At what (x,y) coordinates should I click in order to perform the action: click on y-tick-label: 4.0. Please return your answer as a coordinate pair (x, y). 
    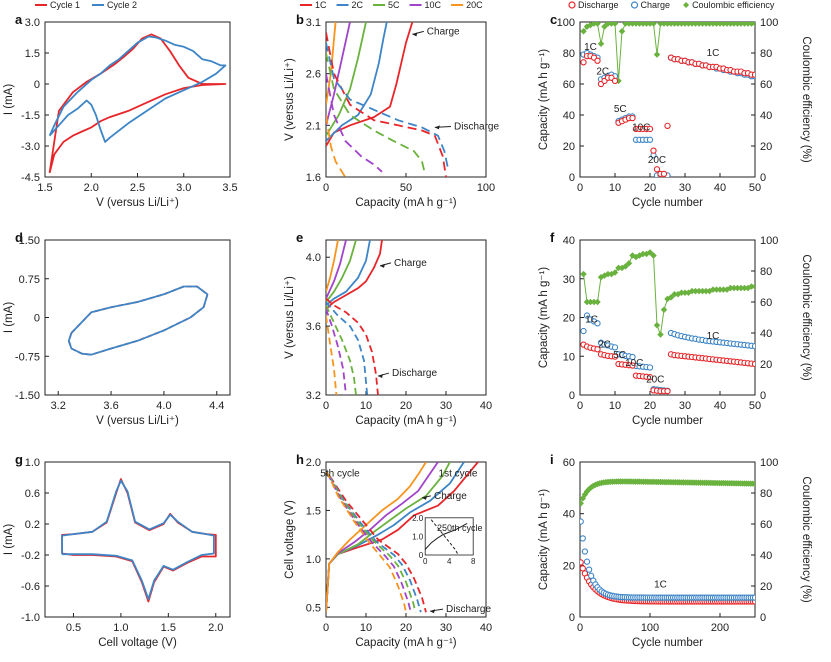
    Looking at the image, I should click on (313, 258).